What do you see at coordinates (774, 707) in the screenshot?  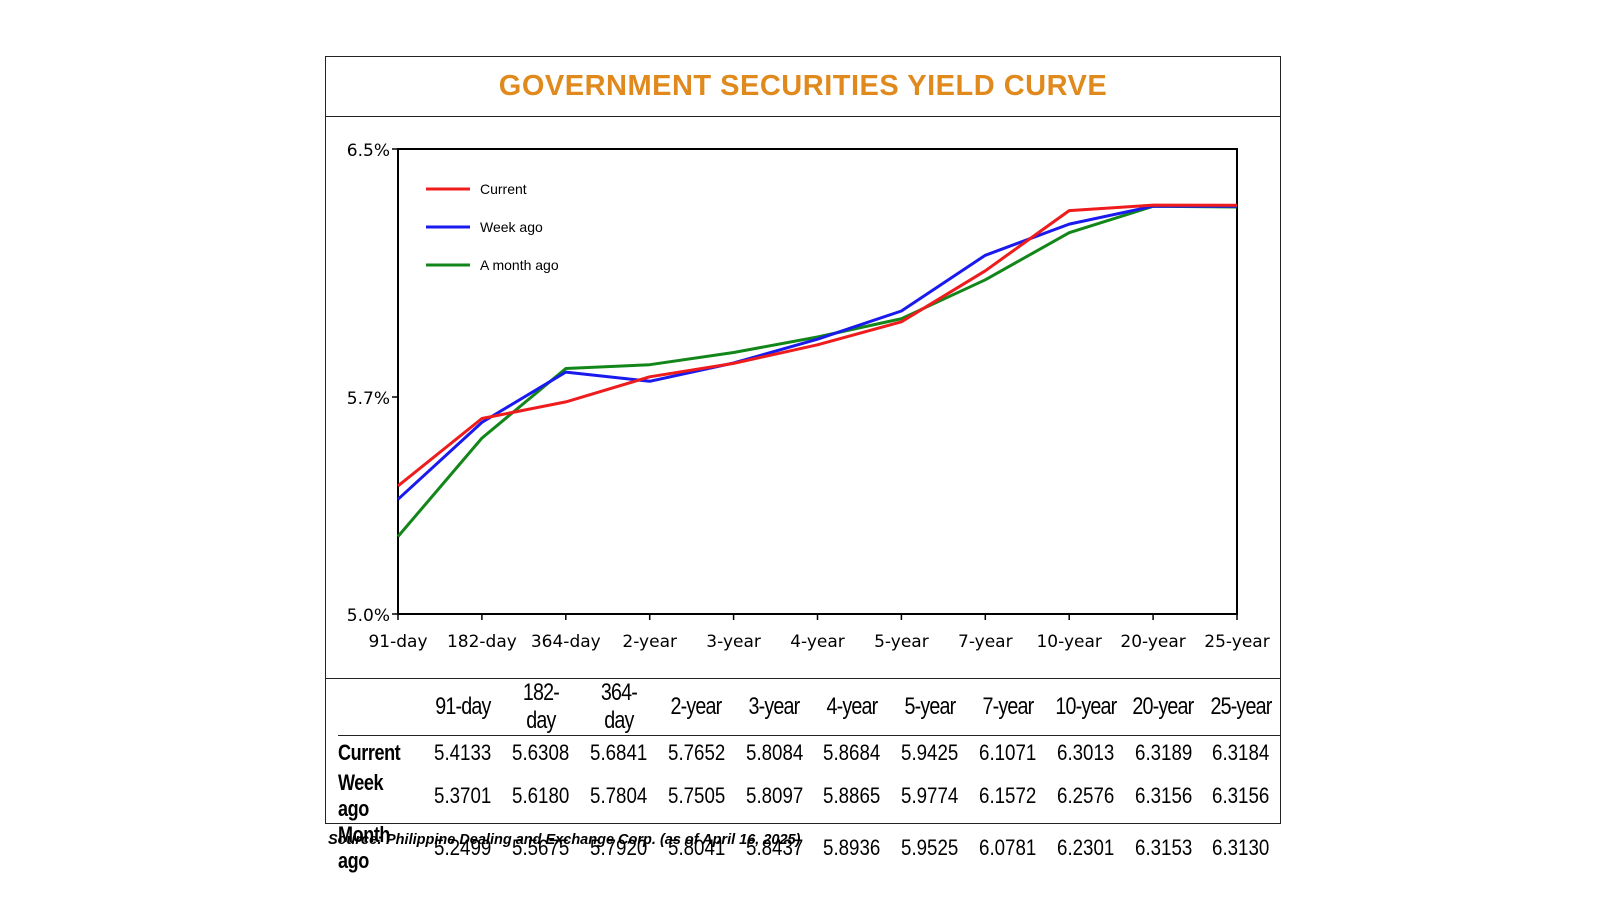 I see `table-header-cell: 3-year` at bounding box center [774, 707].